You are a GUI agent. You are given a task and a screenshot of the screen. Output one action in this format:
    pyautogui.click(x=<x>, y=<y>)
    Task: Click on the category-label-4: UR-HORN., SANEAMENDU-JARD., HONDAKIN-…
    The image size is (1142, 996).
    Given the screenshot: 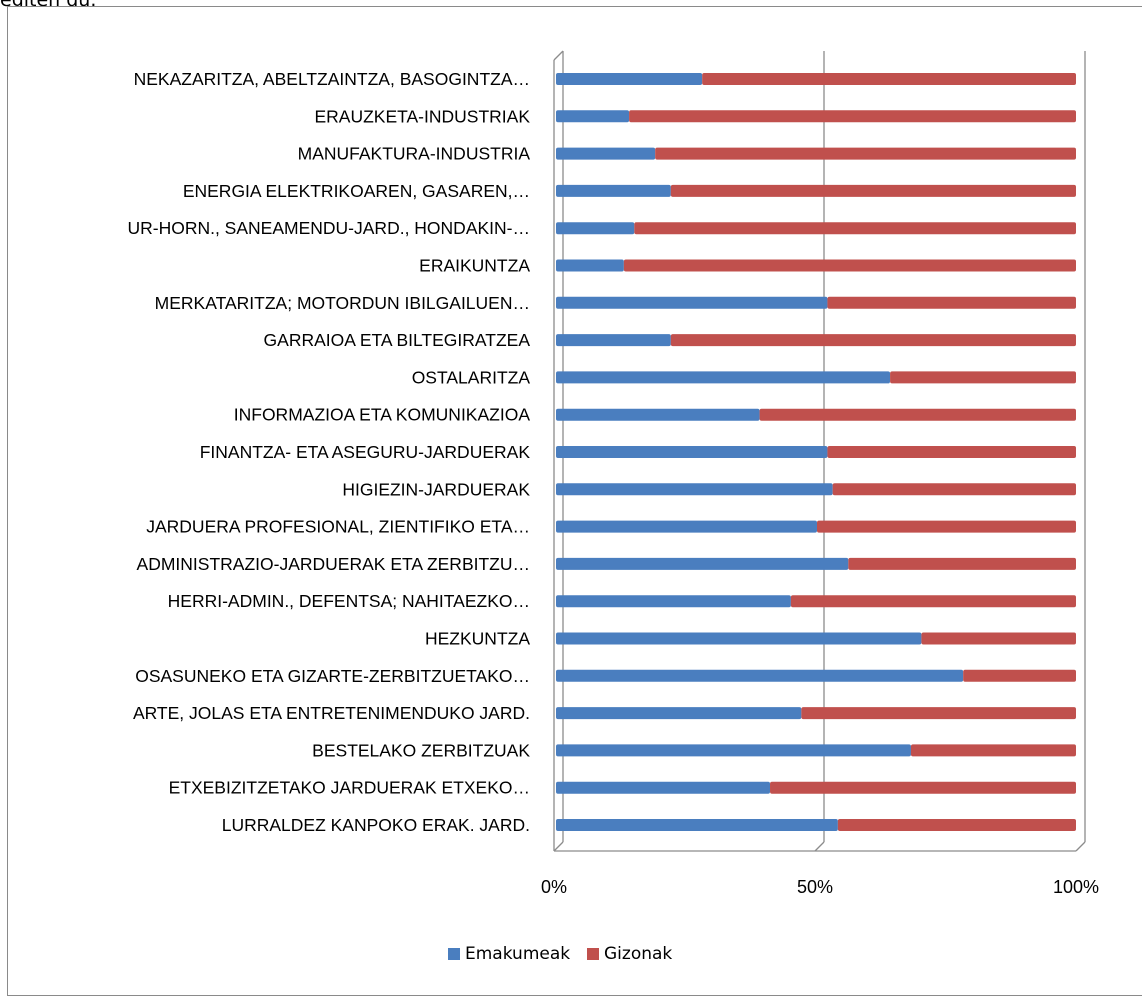 What is the action you would take?
    pyautogui.click(x=328, y=228)
    